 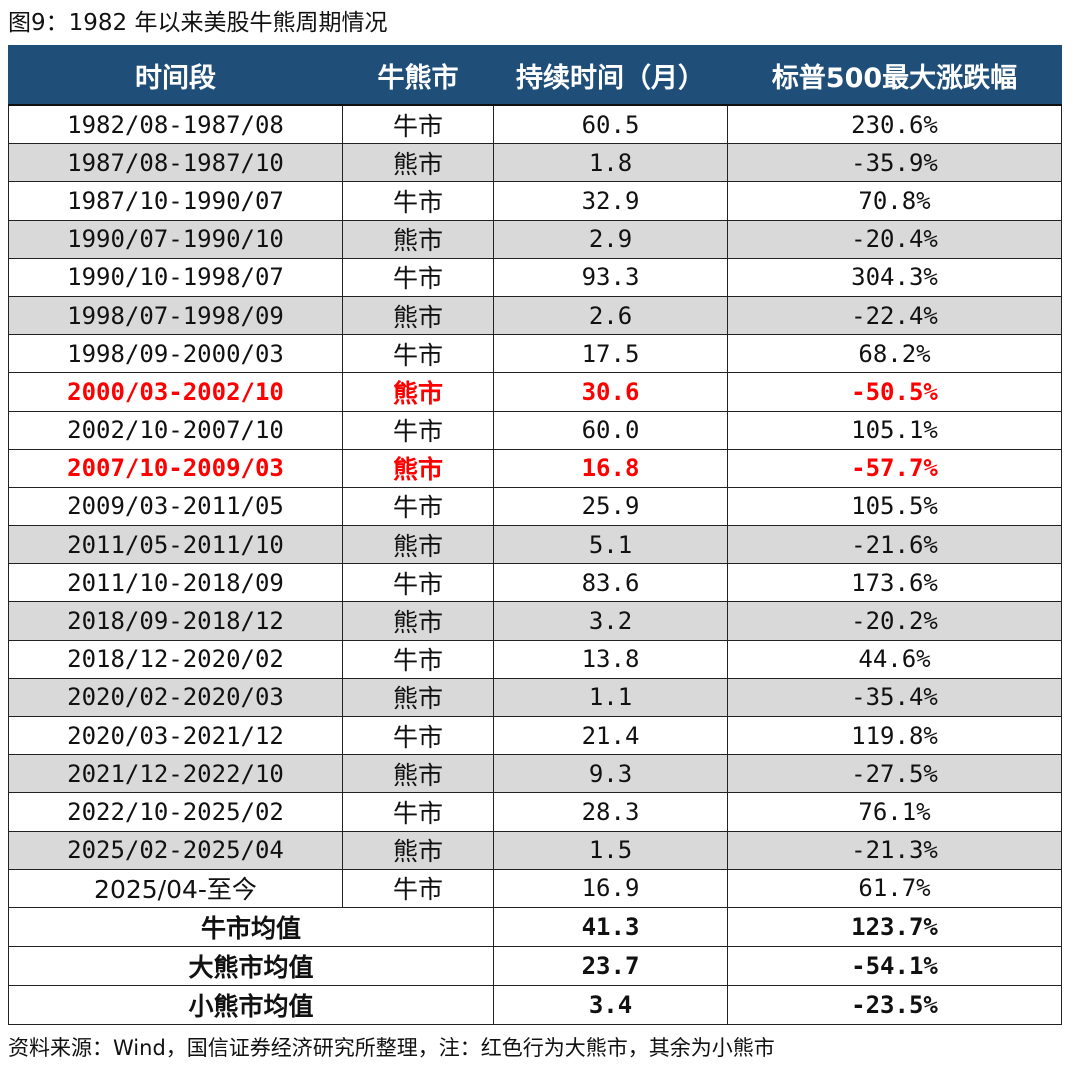 I want to click on table-row: 2011/05-2011/10 熊市 5.1 -21.6%, so click(x=535, y=545).